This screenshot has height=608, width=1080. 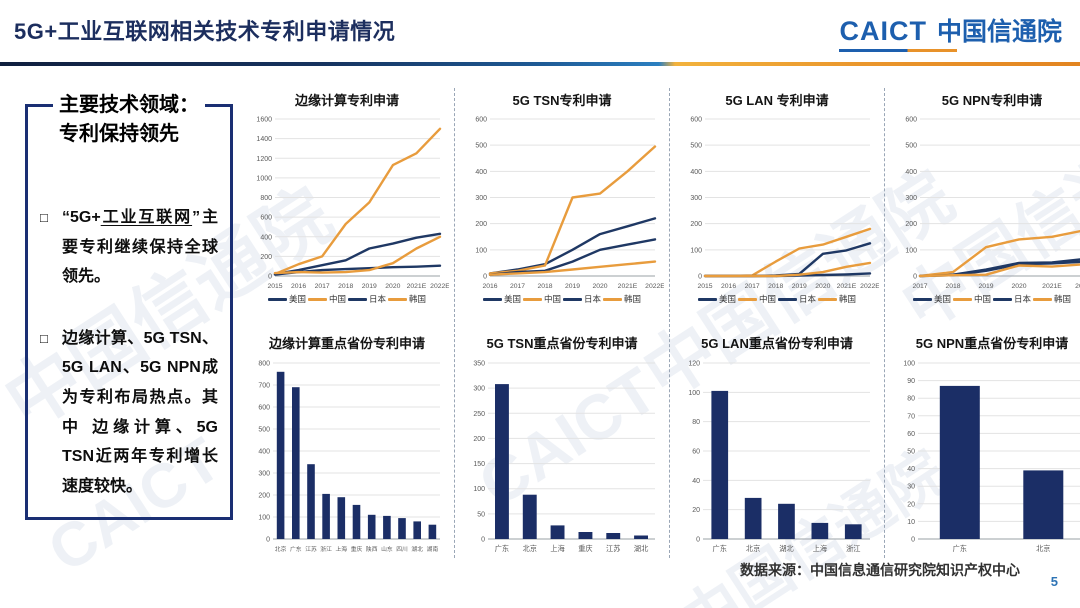 What do you see at coordinates (298, 286) in the screenshot?
I see `svg-text: 2016` at bounding box center [298, 286].